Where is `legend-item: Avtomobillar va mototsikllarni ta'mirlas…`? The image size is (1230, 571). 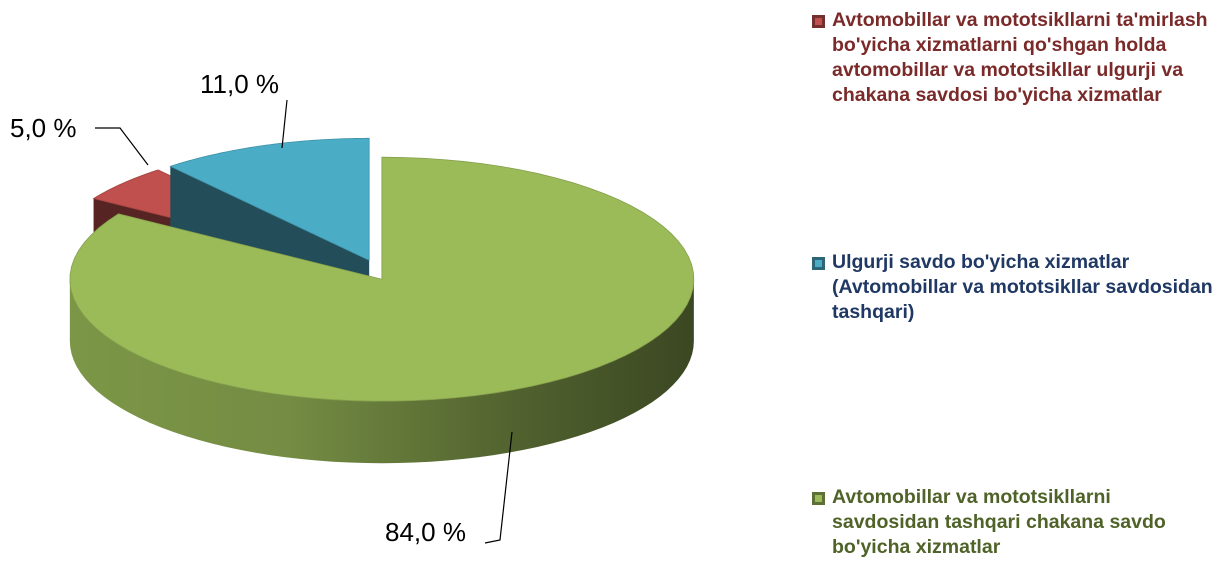 legend-item: Avtomobillar va mototsikllarni ta'mirlas… is located at coordinates (1017, 58).